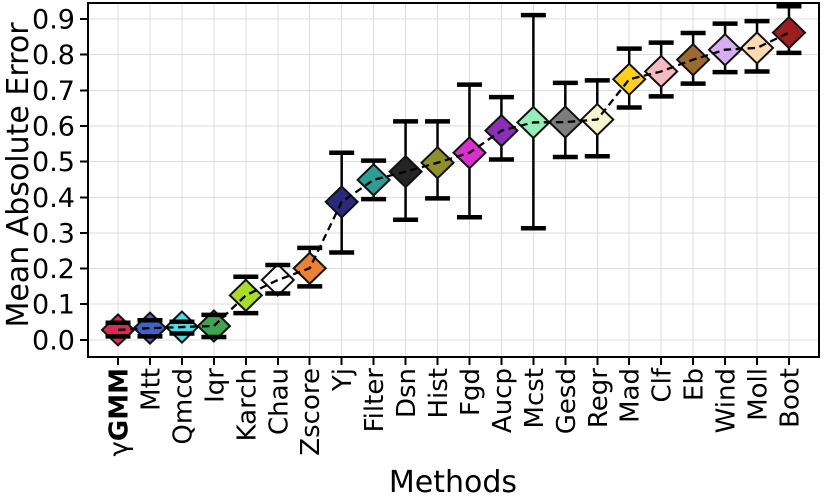 The height and width of the screenshot is (504, 824). Describe the element at coordinates (535, 398) in the screenshot. I see `x-tick-label-mcst: Mcst` at that location.